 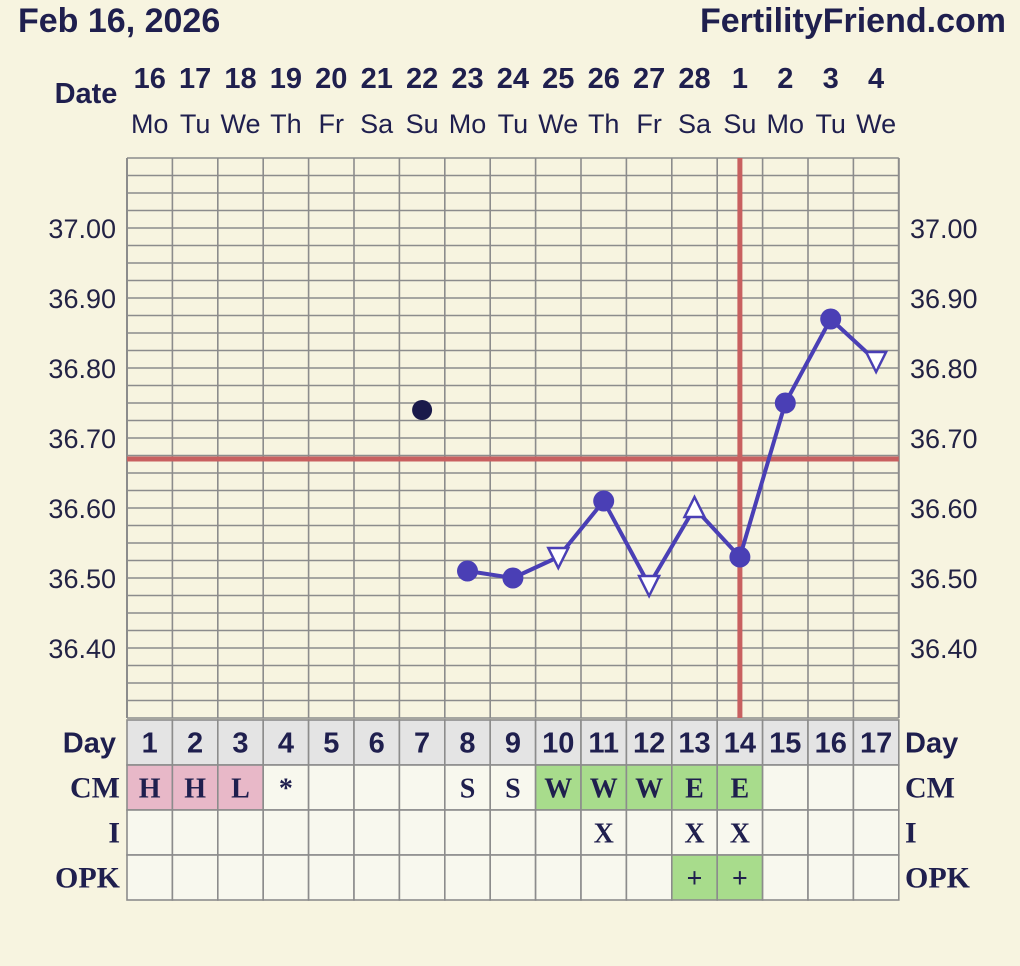 I want to click on date-number: 27, so click(x=649, y=79).